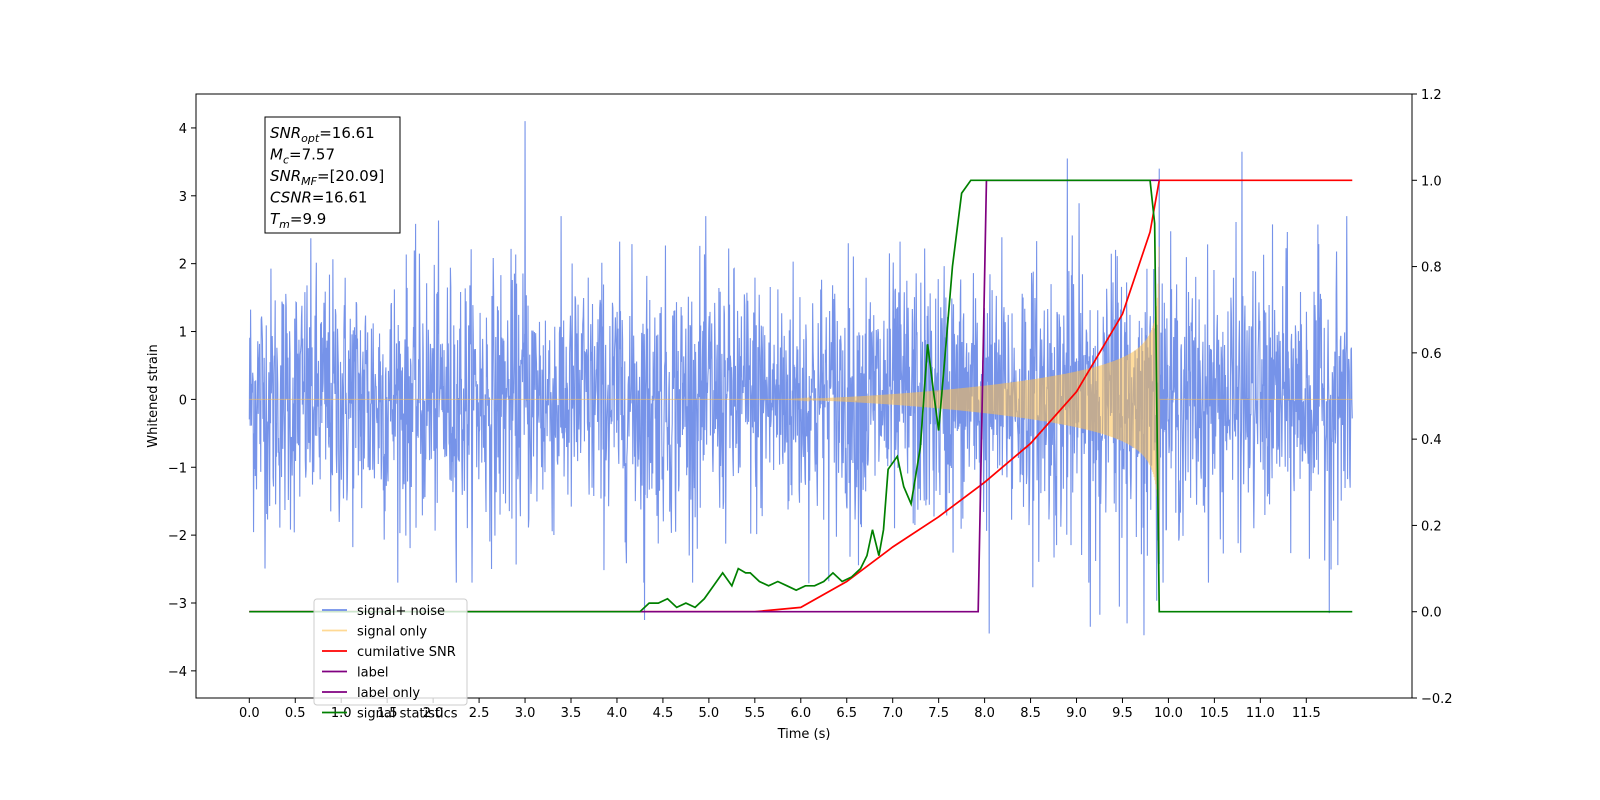 This screenshot has width=1600, height=800. I want to click on x-tick-label: 3.5, so click(571, 713).